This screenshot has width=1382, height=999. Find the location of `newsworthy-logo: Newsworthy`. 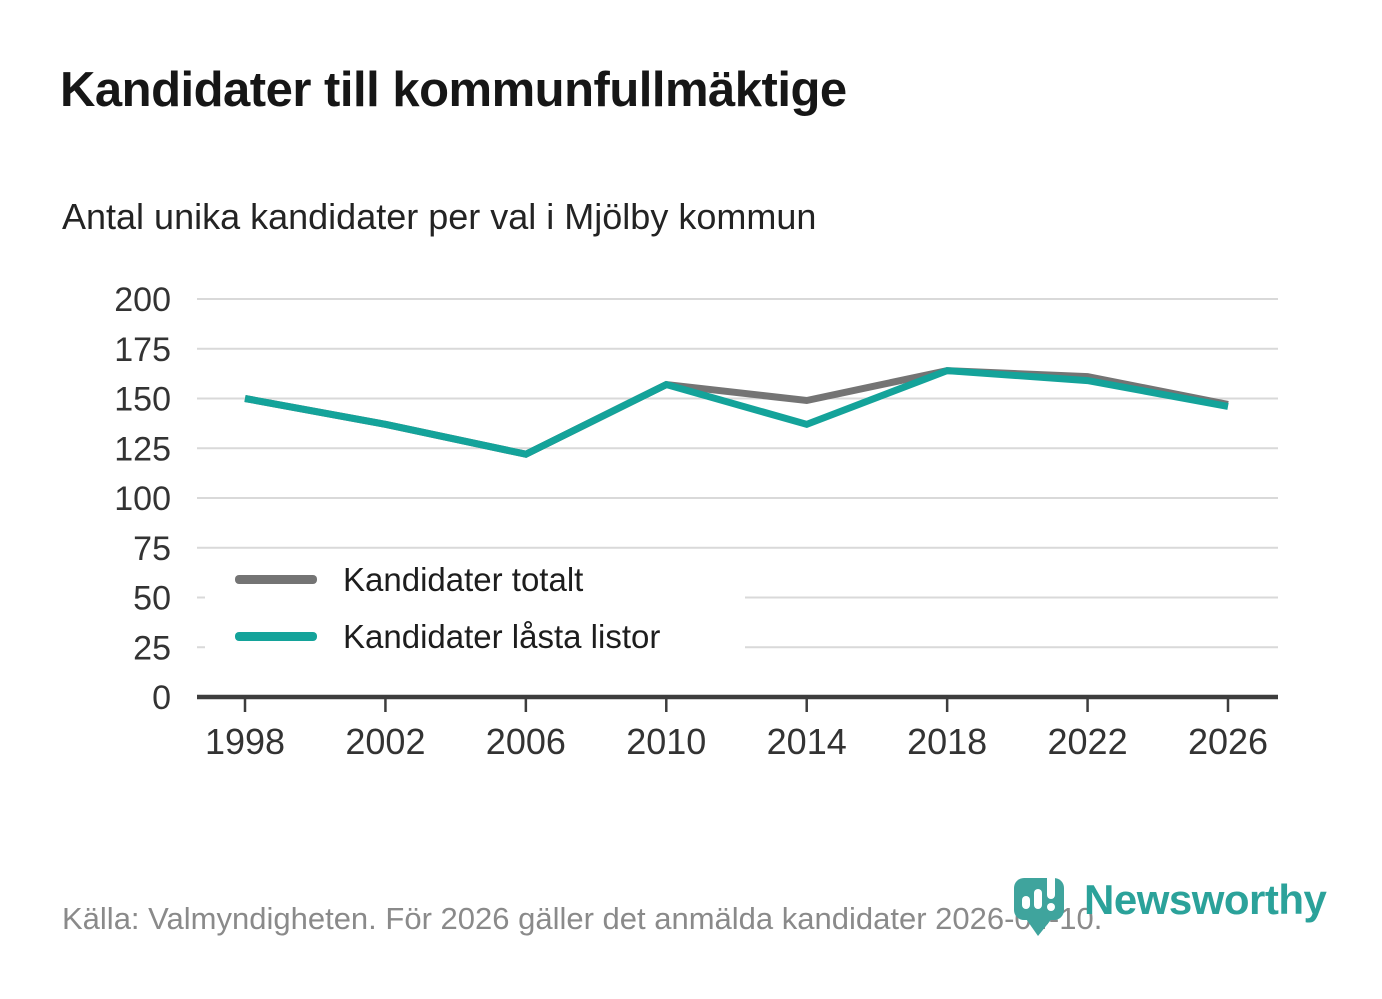

newsworthy-logo: Newsworthy is located at coordinates (1173, 908).